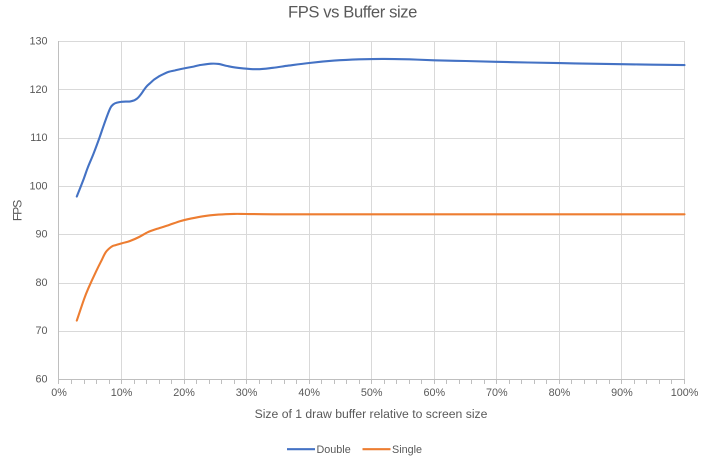 The height and width of the screenshot is (466, 710). Describe the element at coordinates (184, 393) in the screenshot. I see `svg-text: 20%` at that location.